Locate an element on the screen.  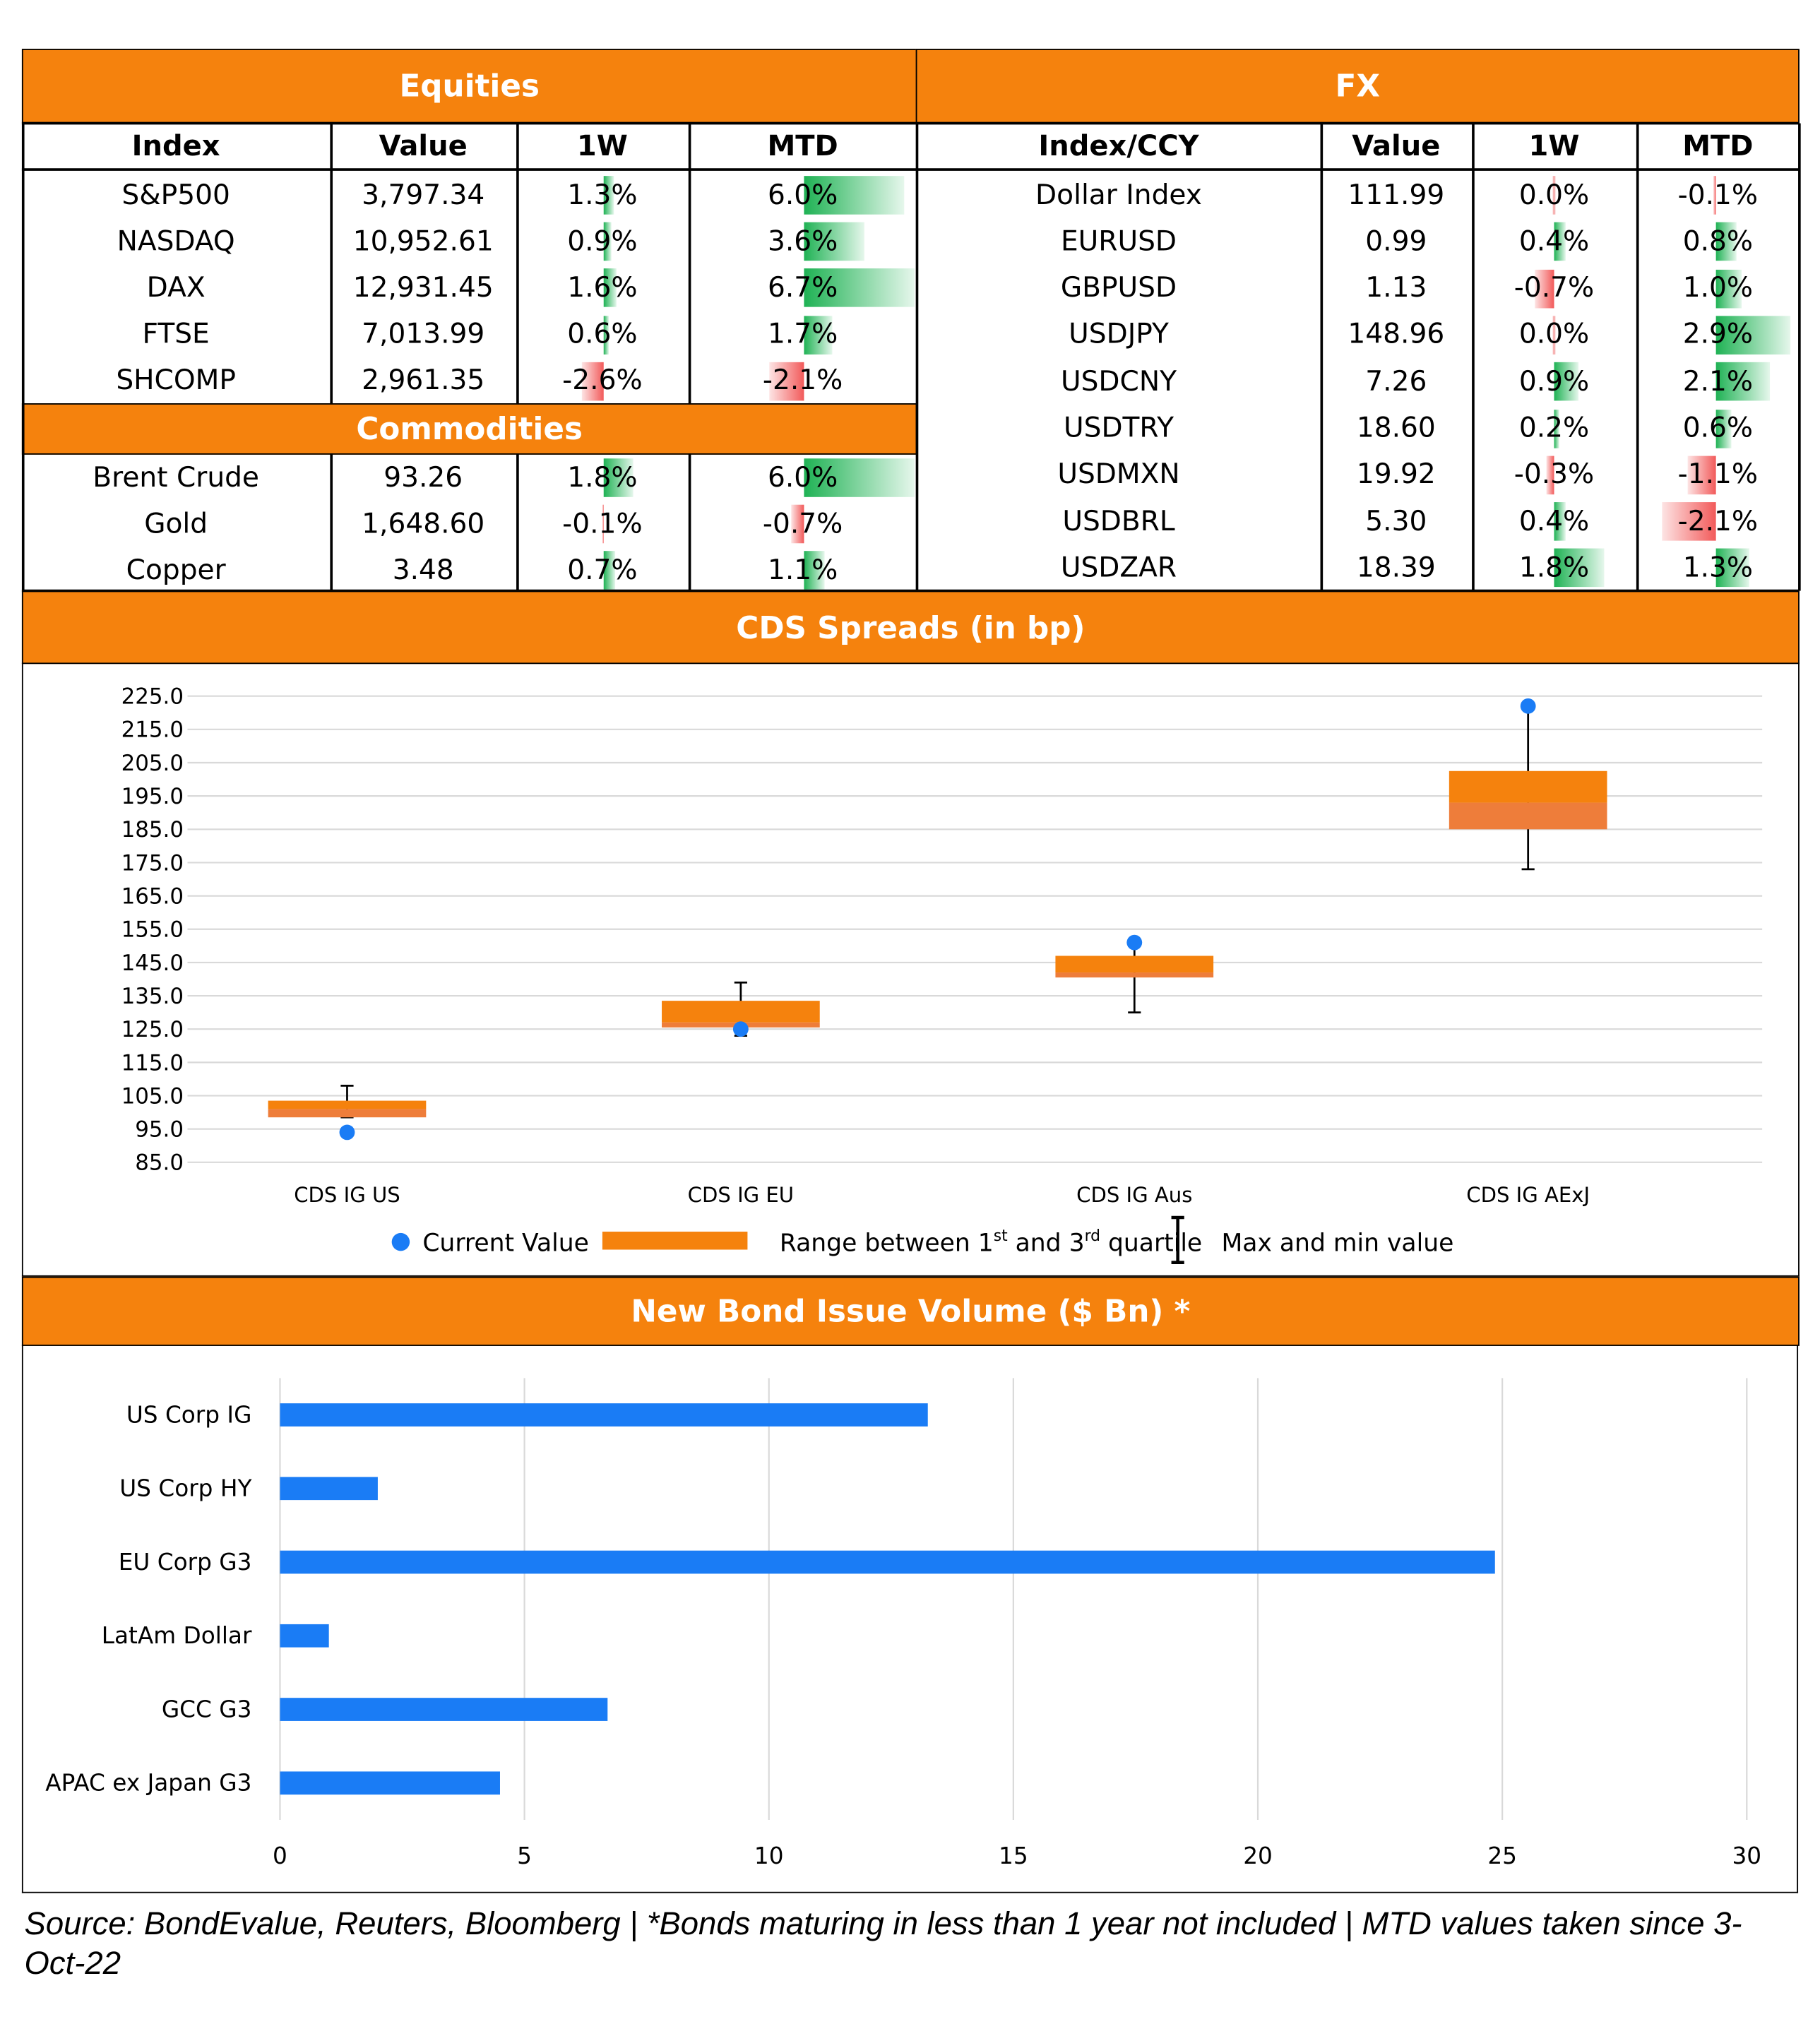
equities-value-cell-text: 10,952.61 is located at coordinates (423, 242).